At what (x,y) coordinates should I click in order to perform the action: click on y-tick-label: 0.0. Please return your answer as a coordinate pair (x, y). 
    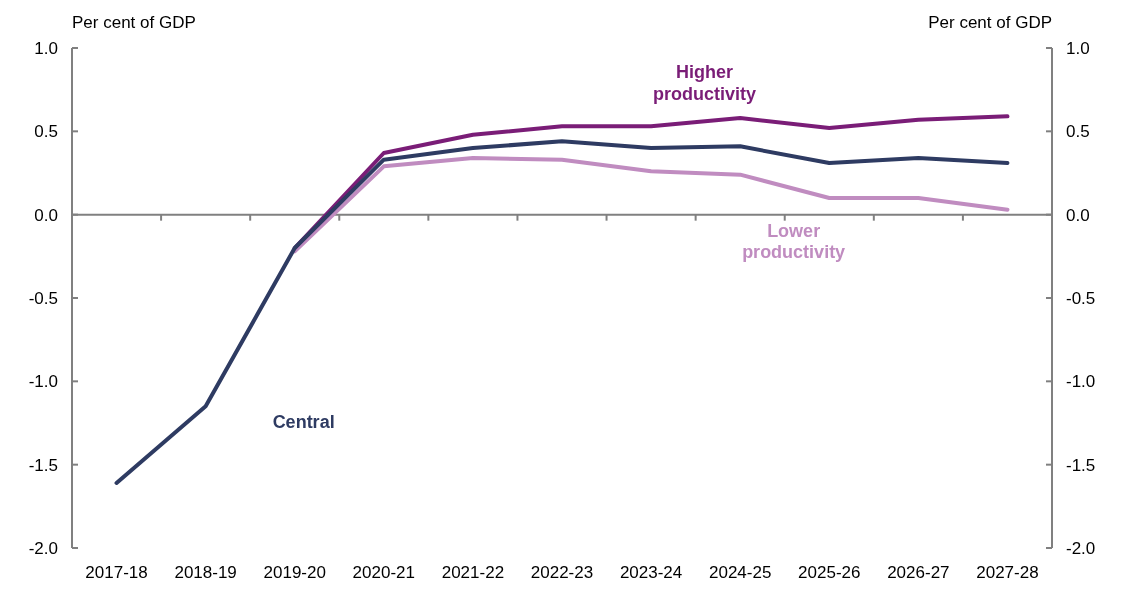
    Looking at the image, I should click on (46, 215).